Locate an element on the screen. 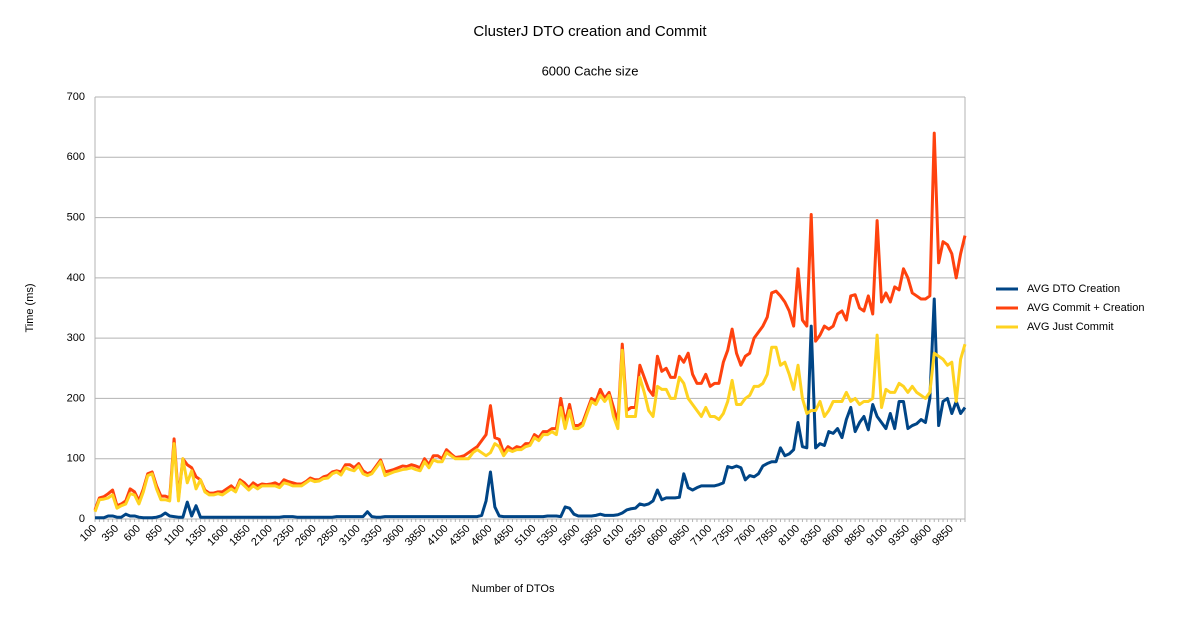 The image size is (1178, 617). legend-label: AVG Commit + Creation is located at coordinates (1085, 308).